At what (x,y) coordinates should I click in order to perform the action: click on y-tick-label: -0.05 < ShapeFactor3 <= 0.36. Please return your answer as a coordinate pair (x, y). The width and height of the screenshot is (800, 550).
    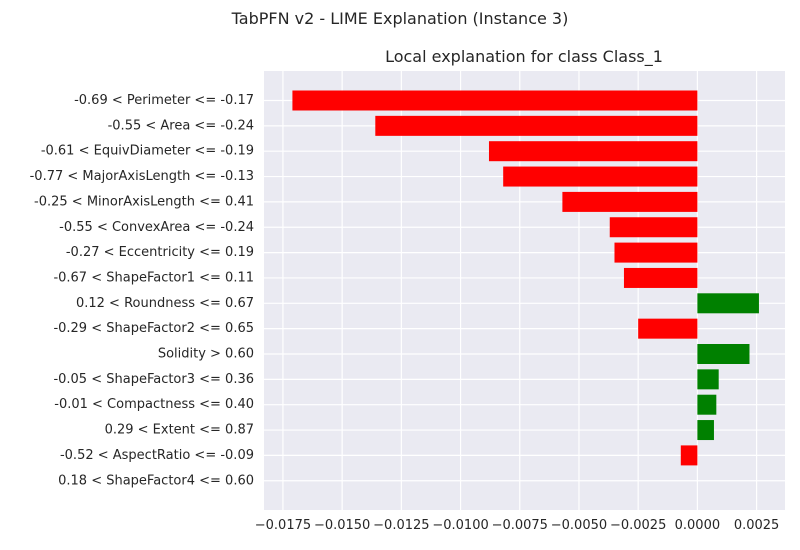
    Looking at the image, I should click on (153, 379).